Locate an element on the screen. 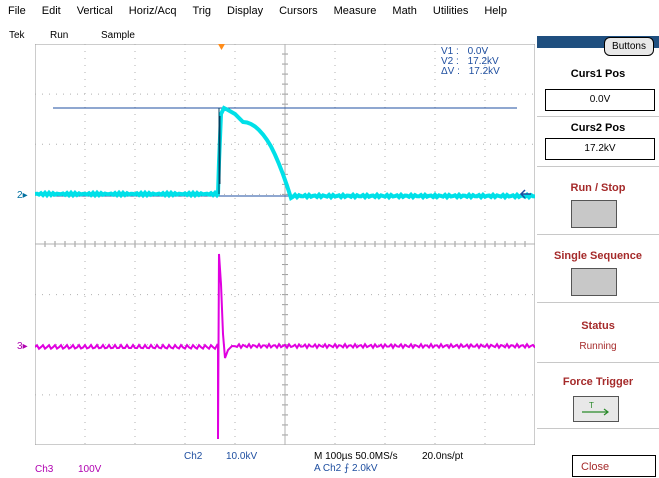 The width and height of the screenshot is (659, 478). run-stop-label: Run / Stop is located at coordinates (598, 188).